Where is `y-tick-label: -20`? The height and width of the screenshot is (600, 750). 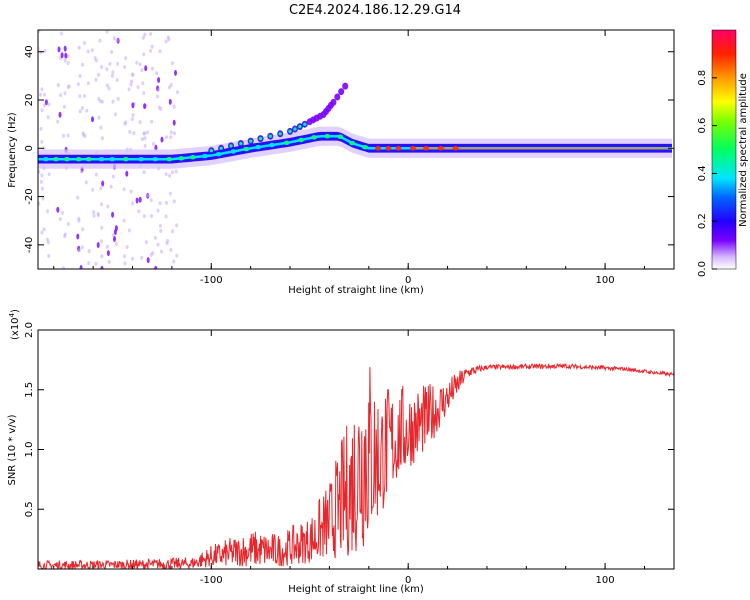 y-tick-label: -20 is located at coordinates (29, 196).